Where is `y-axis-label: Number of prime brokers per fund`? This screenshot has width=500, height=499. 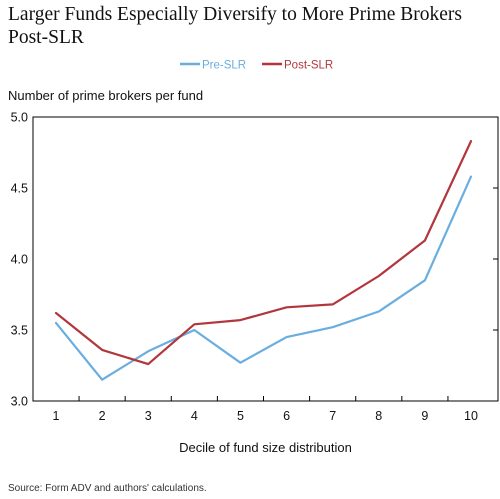 y-axis-label: Number of prime brokers per fund is located at coordinates (106, 95).